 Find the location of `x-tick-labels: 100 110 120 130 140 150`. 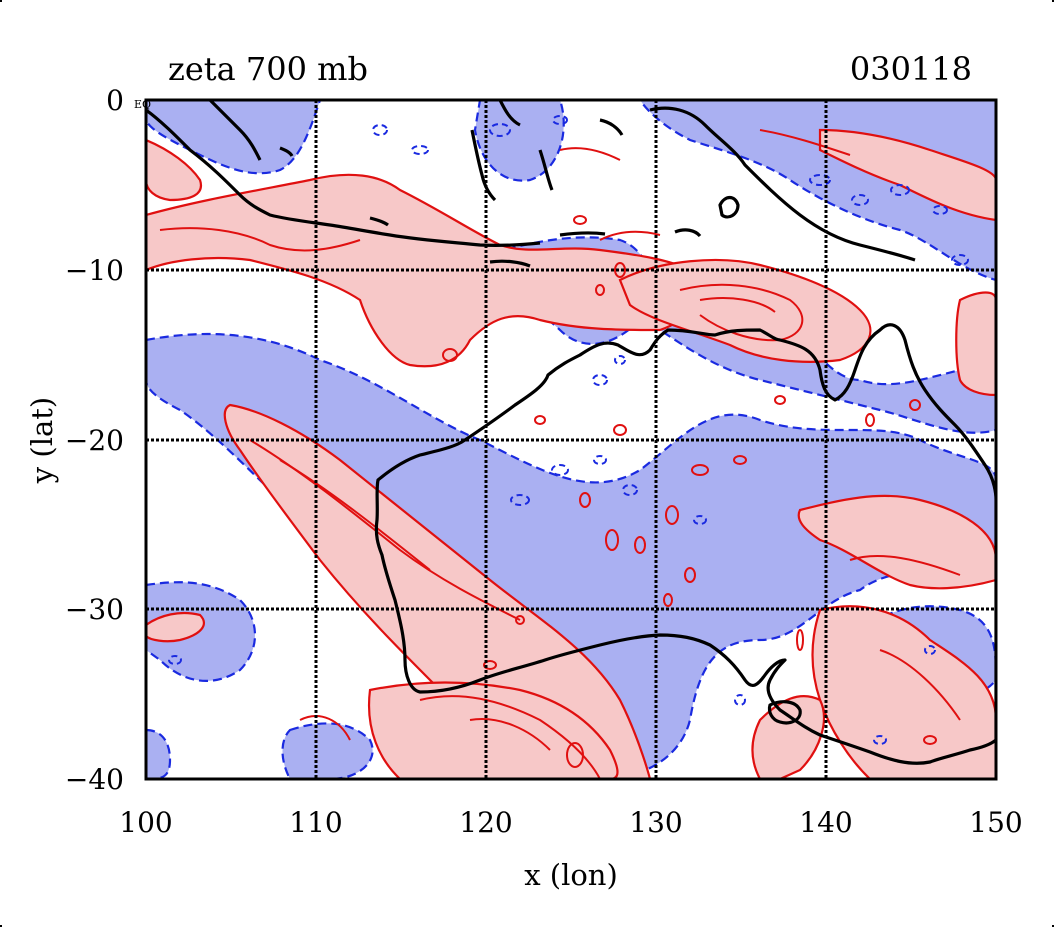

x-tick-labels: 100 110 120 130 140 150 is located at coordinates (570, 822).